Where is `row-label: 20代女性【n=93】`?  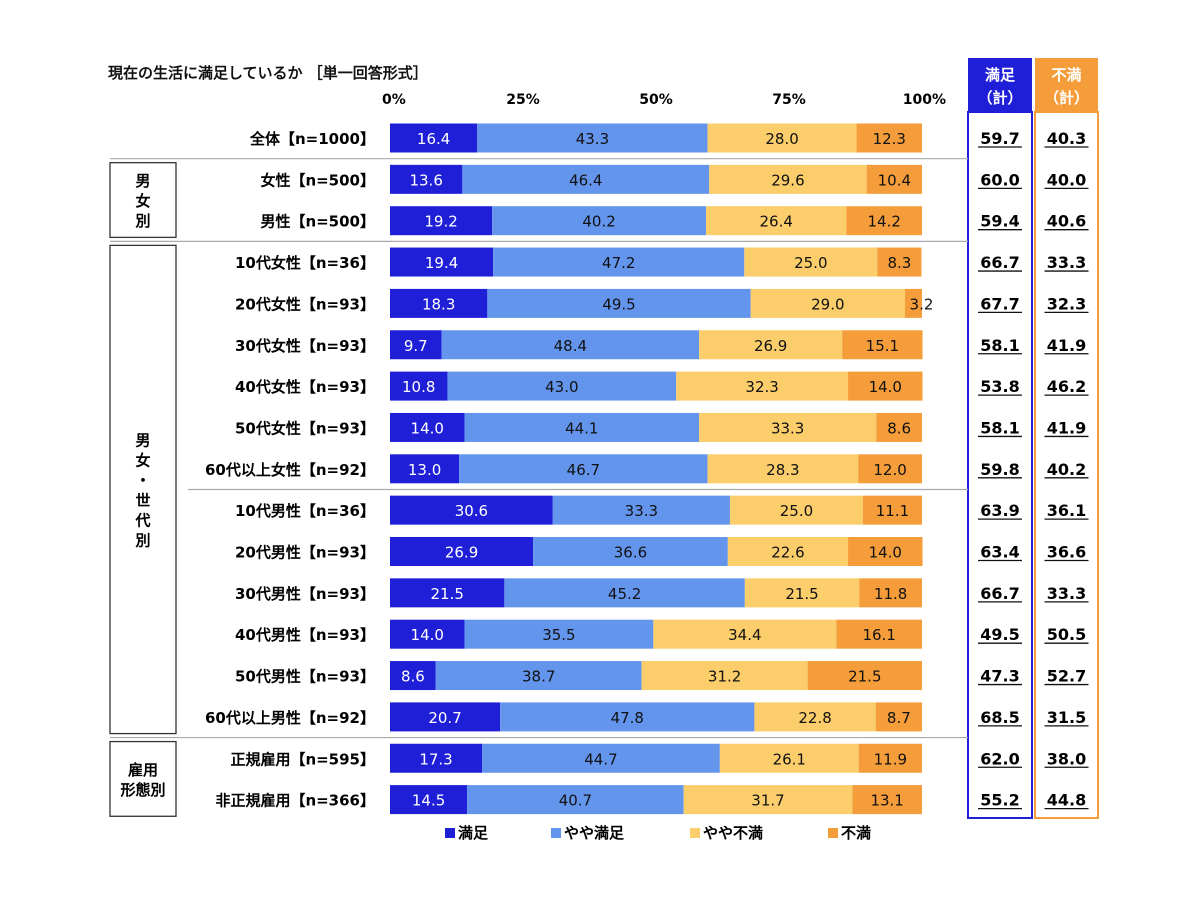 row-label: 20代女性【n=93】 is located at coordinates (305, 304).